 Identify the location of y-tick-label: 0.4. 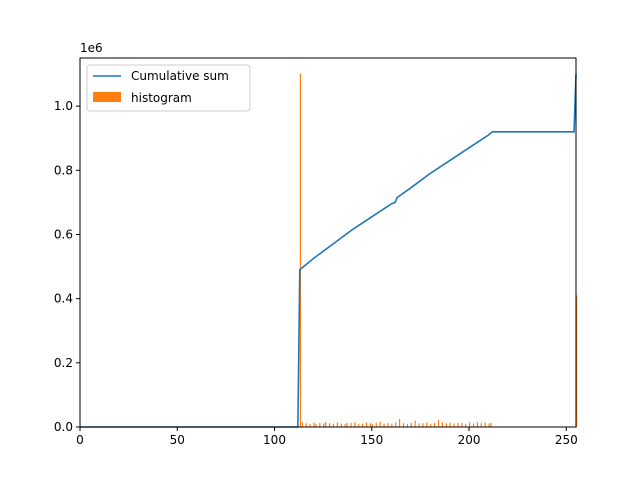
(63, 299).